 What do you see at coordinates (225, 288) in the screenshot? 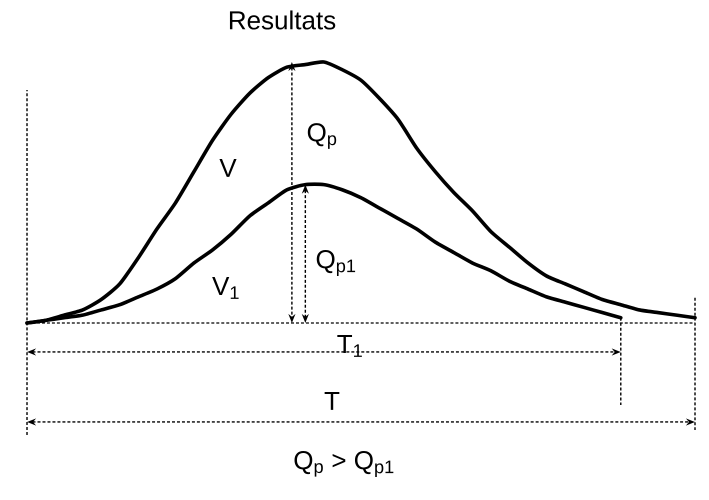
I see `series-label: V$_{1}$` at bounding box center [225, 288].